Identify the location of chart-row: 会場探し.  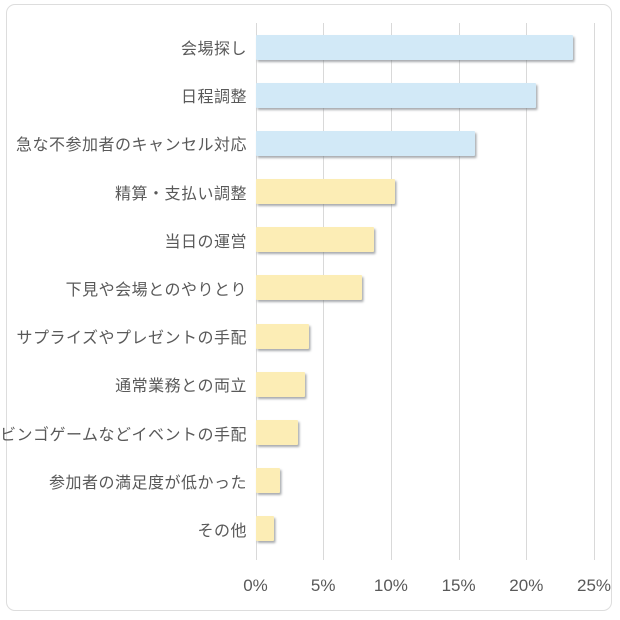
(310, 47).